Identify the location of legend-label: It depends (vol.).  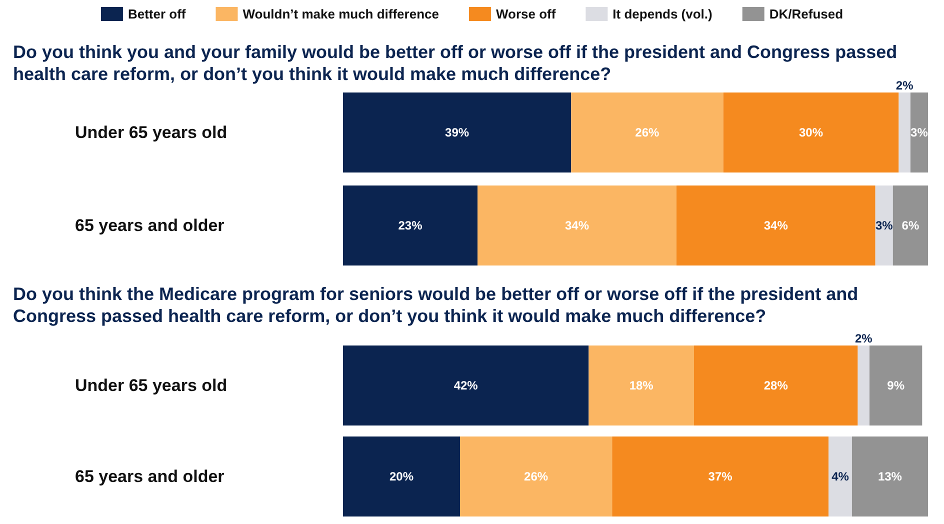
(662, 14).